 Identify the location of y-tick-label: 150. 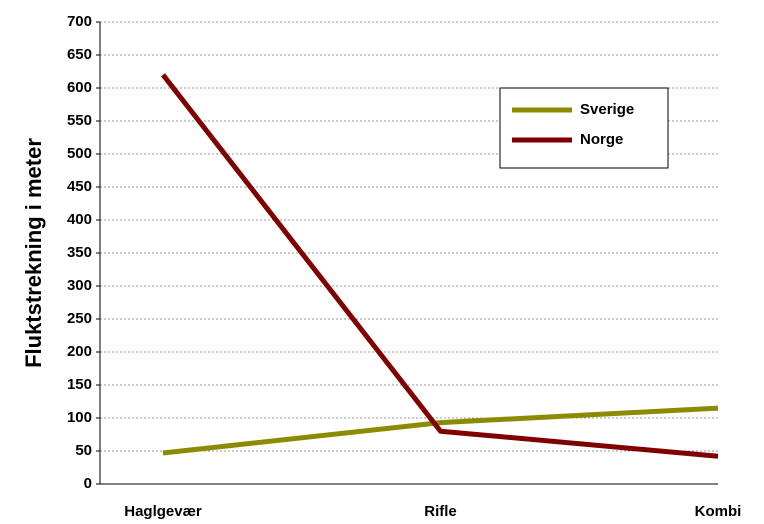
(79, 384).